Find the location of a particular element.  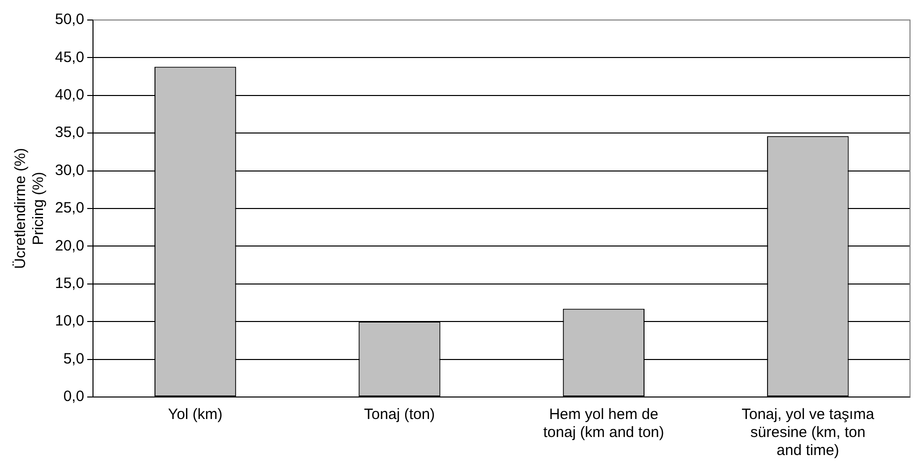

y-tick-label: 15,0 is located at coordinates (69, 283).